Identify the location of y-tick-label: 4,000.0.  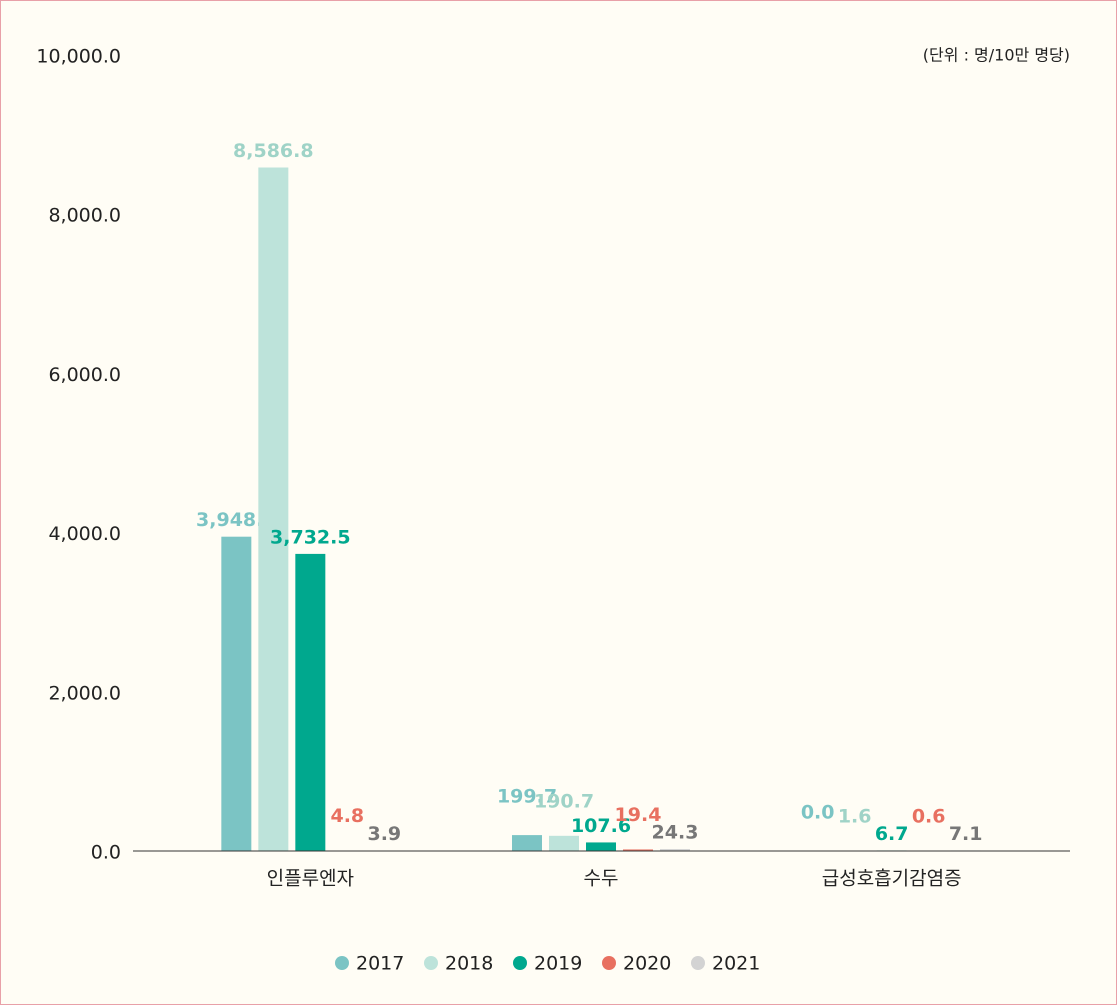
(84, 534).